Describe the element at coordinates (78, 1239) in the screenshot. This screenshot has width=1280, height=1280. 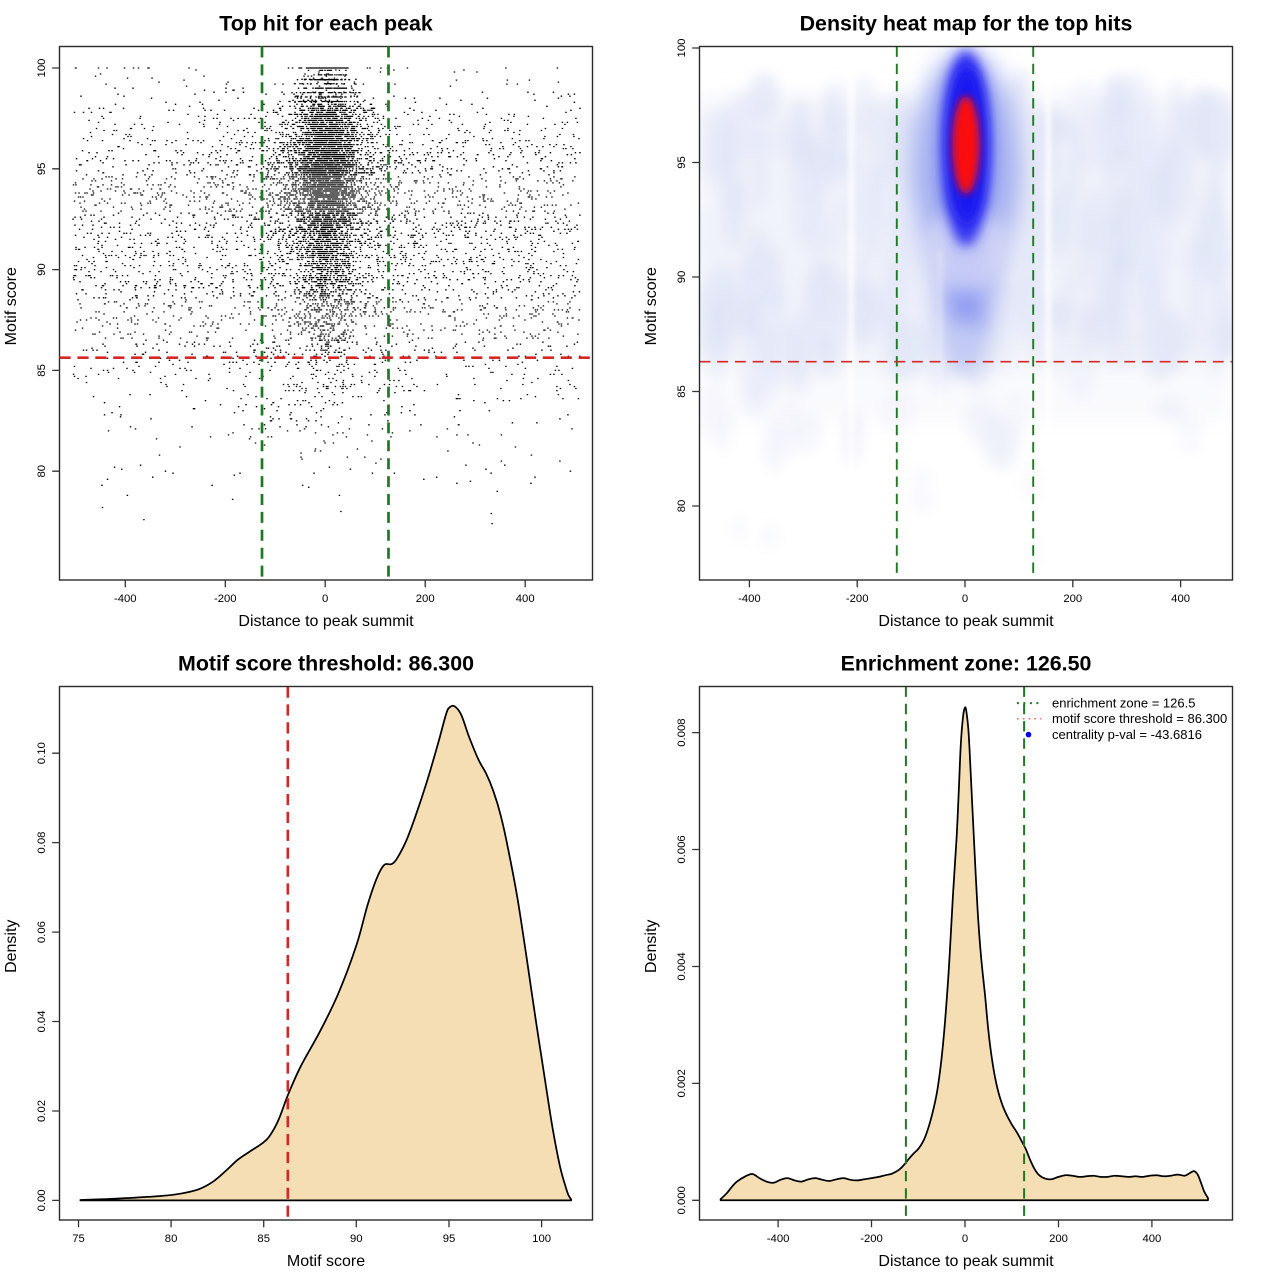
I see `svg-text: 75` at that location.